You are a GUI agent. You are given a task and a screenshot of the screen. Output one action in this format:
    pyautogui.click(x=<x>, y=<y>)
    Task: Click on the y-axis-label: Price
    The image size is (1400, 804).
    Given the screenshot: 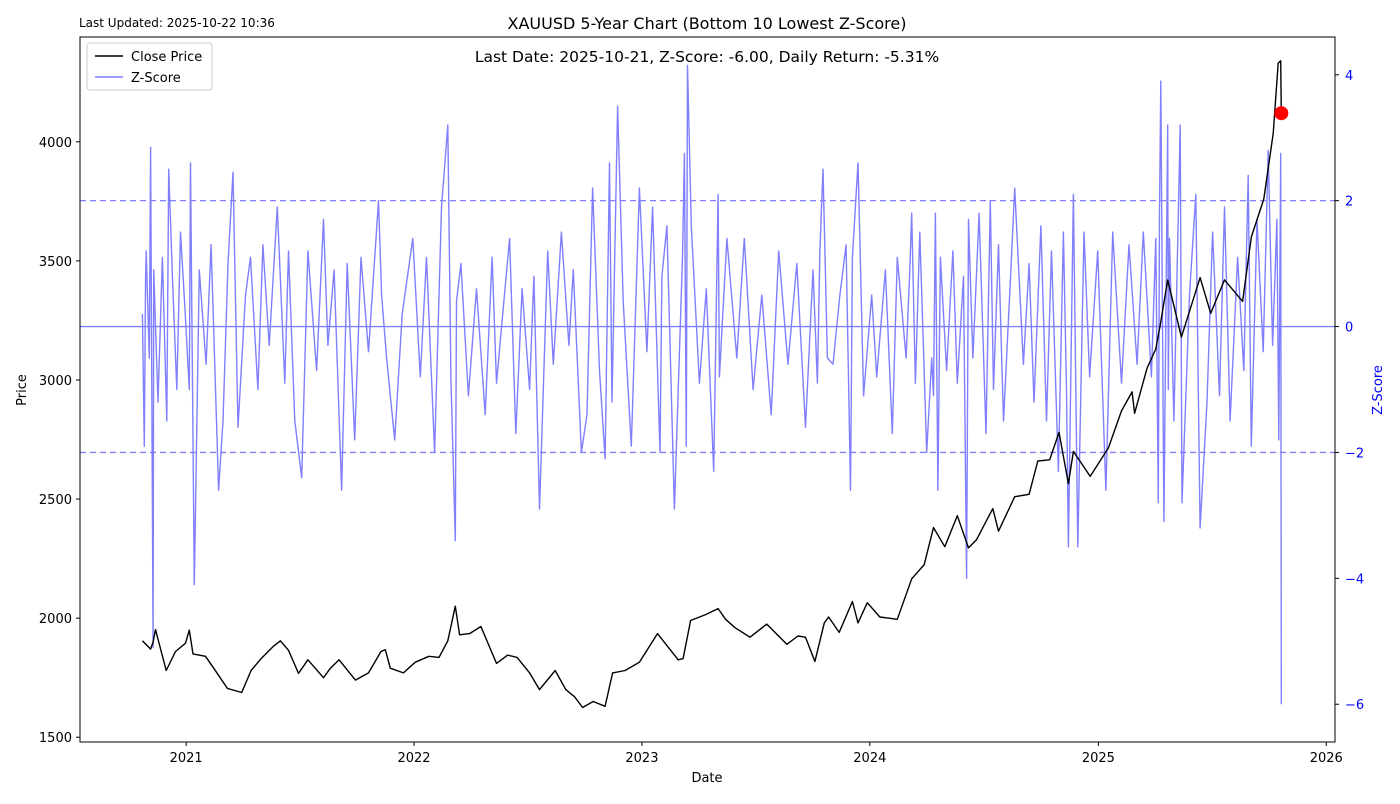 What is the action you would take?
    pyautogui.click(x=22, y=390)
    